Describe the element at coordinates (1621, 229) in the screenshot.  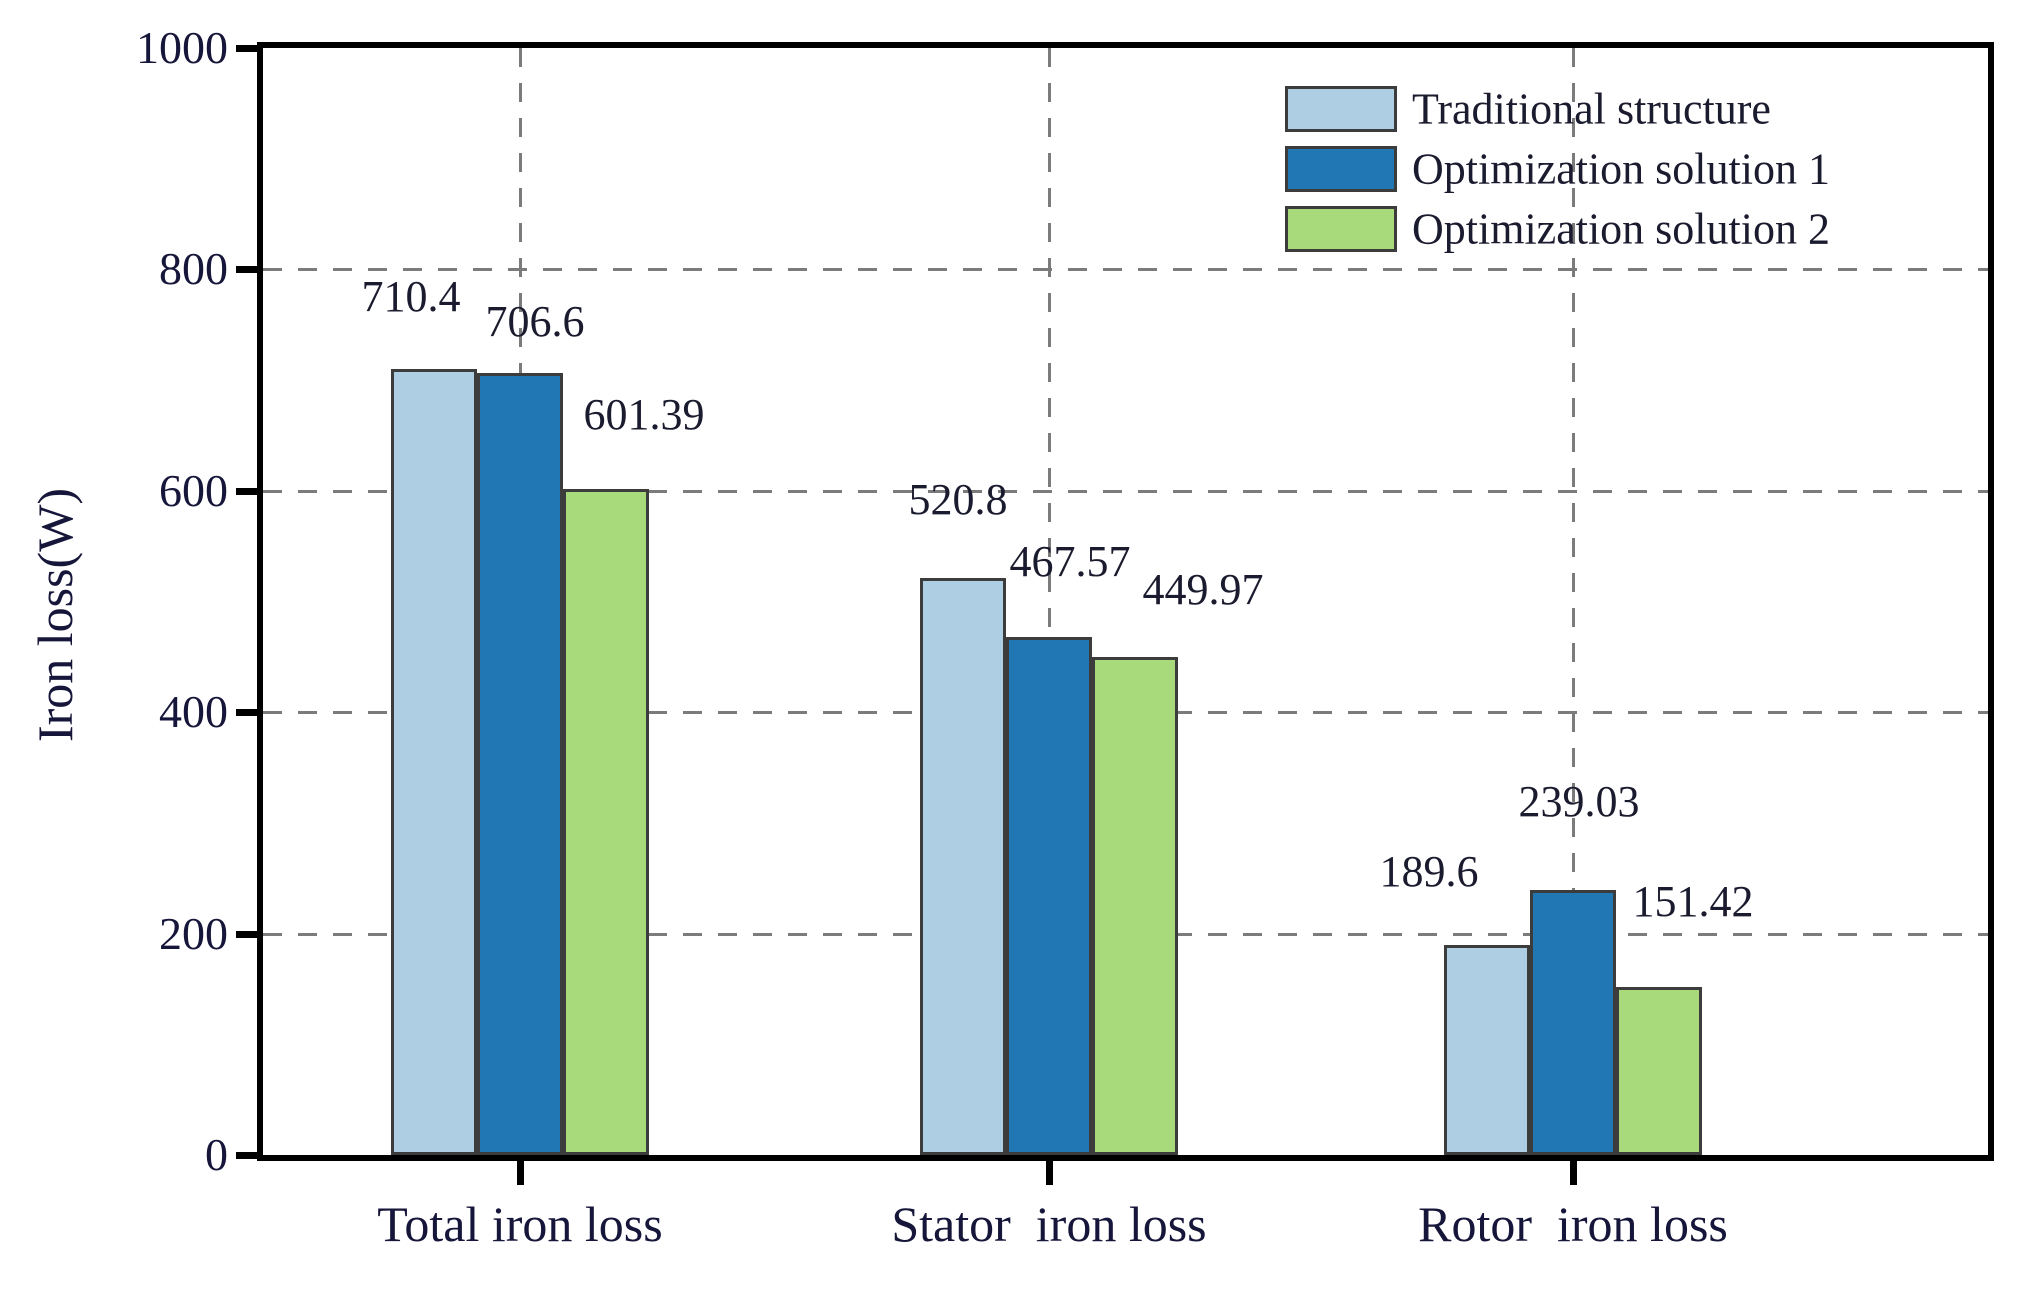
I see `legend-label: Optimization solution 2` at that location.